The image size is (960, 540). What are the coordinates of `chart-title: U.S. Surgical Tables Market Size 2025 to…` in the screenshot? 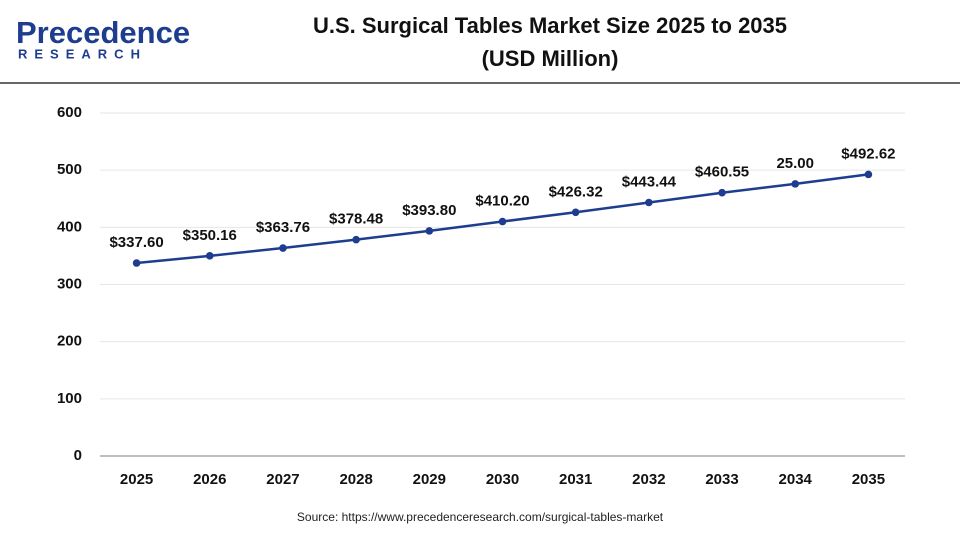 It's located at (550, 25).